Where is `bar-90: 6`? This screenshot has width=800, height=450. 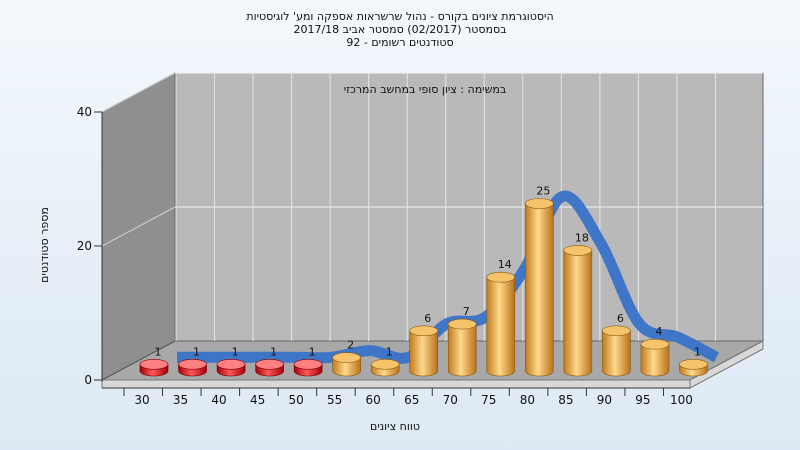
bar-90: 6 is located at coordinates (616, 344).